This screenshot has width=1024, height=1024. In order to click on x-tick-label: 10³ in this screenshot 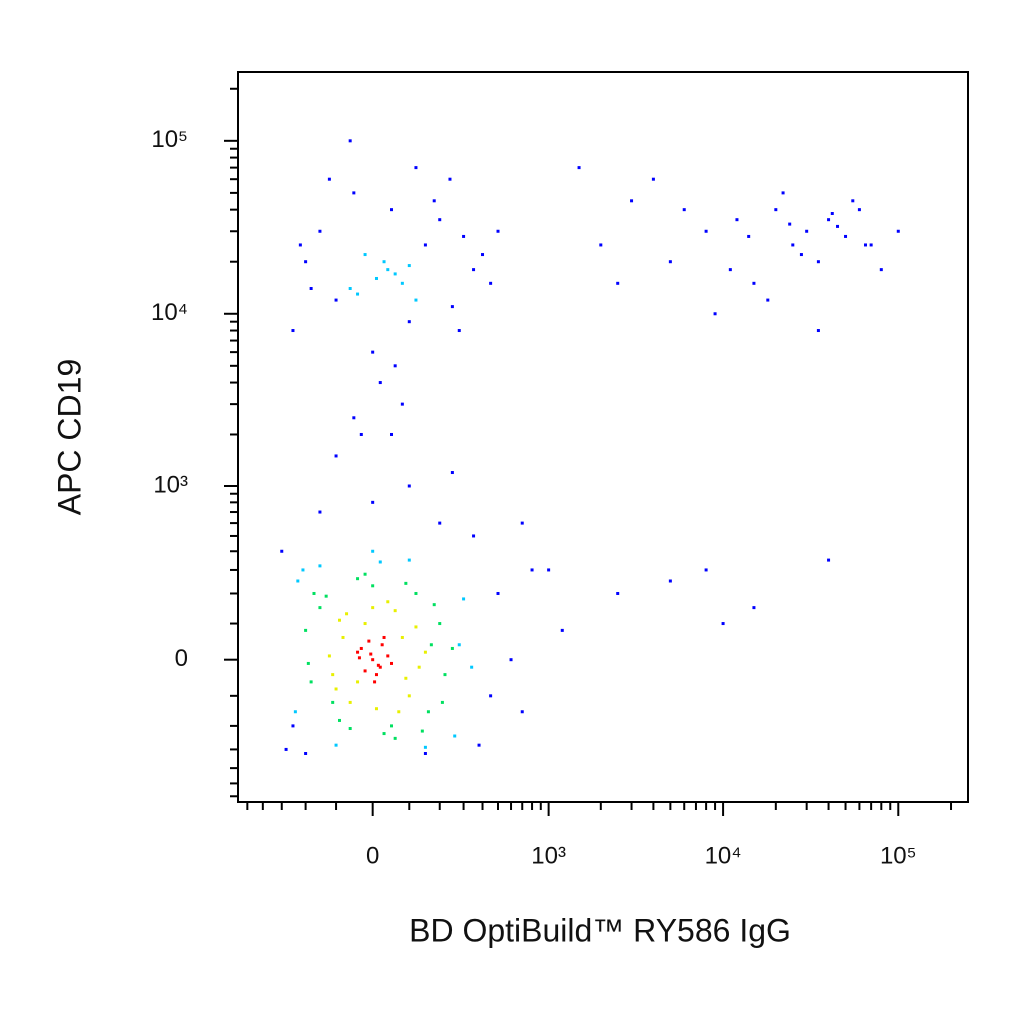, I will do `click(548, 855)`.